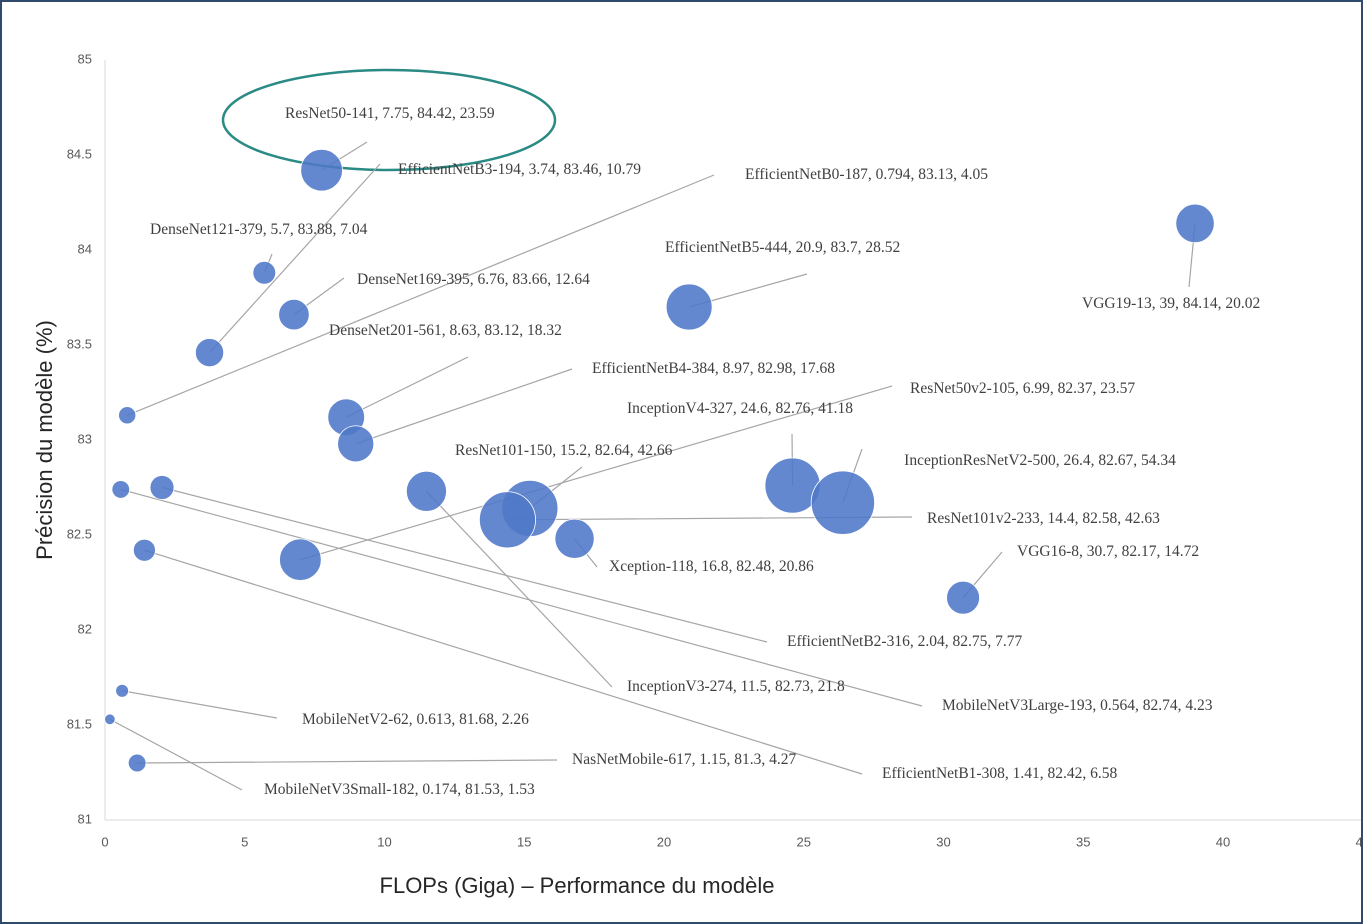  Describe the element at coordinates (1083, 841) in the screenshot. I see `x-tick-label: 35` at that location.